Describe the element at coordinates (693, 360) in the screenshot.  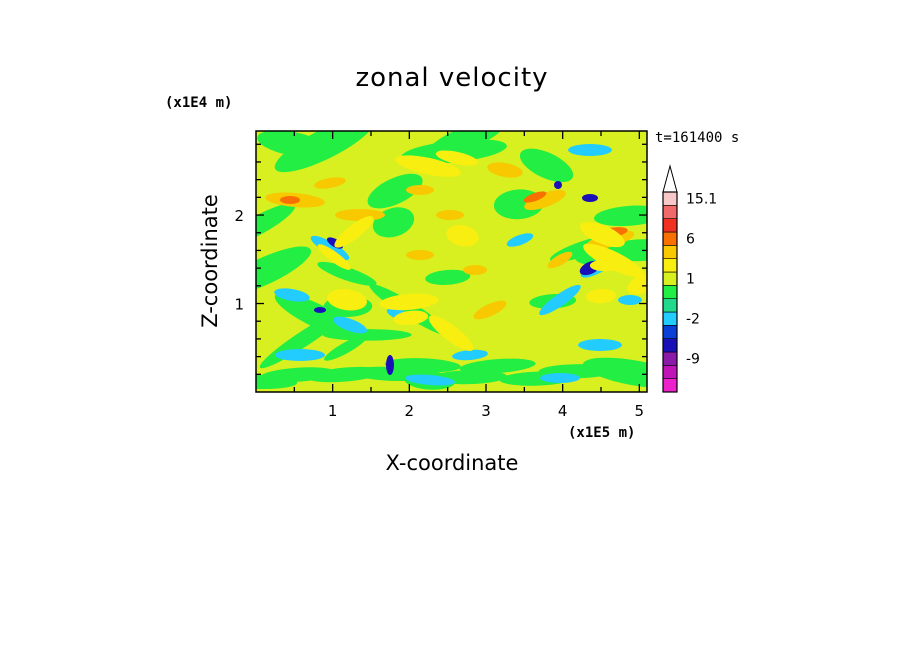
I see `colorbar-label: -9` at that location.